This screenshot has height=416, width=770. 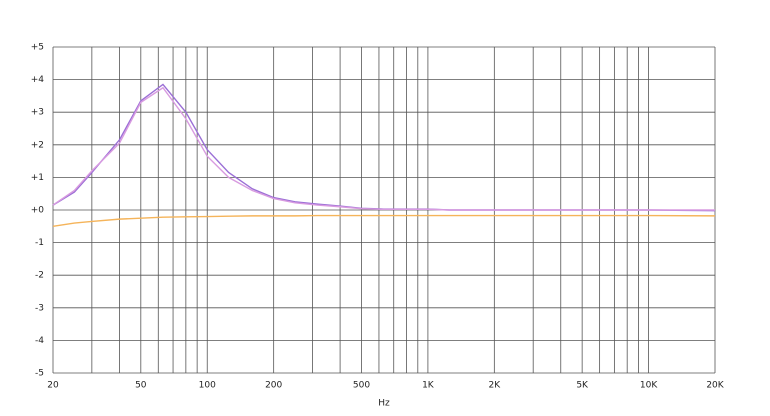 I want to click on y-tick-label: -2, so click(x=39, y=276).